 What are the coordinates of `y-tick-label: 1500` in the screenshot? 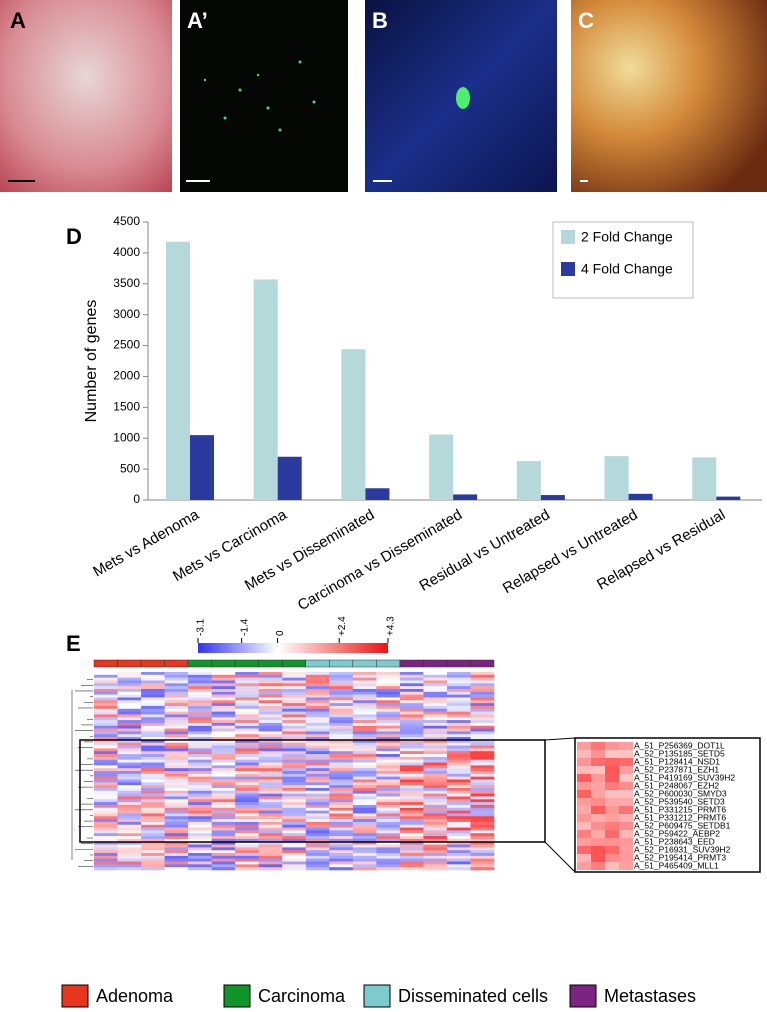 It's located at (126, 407).